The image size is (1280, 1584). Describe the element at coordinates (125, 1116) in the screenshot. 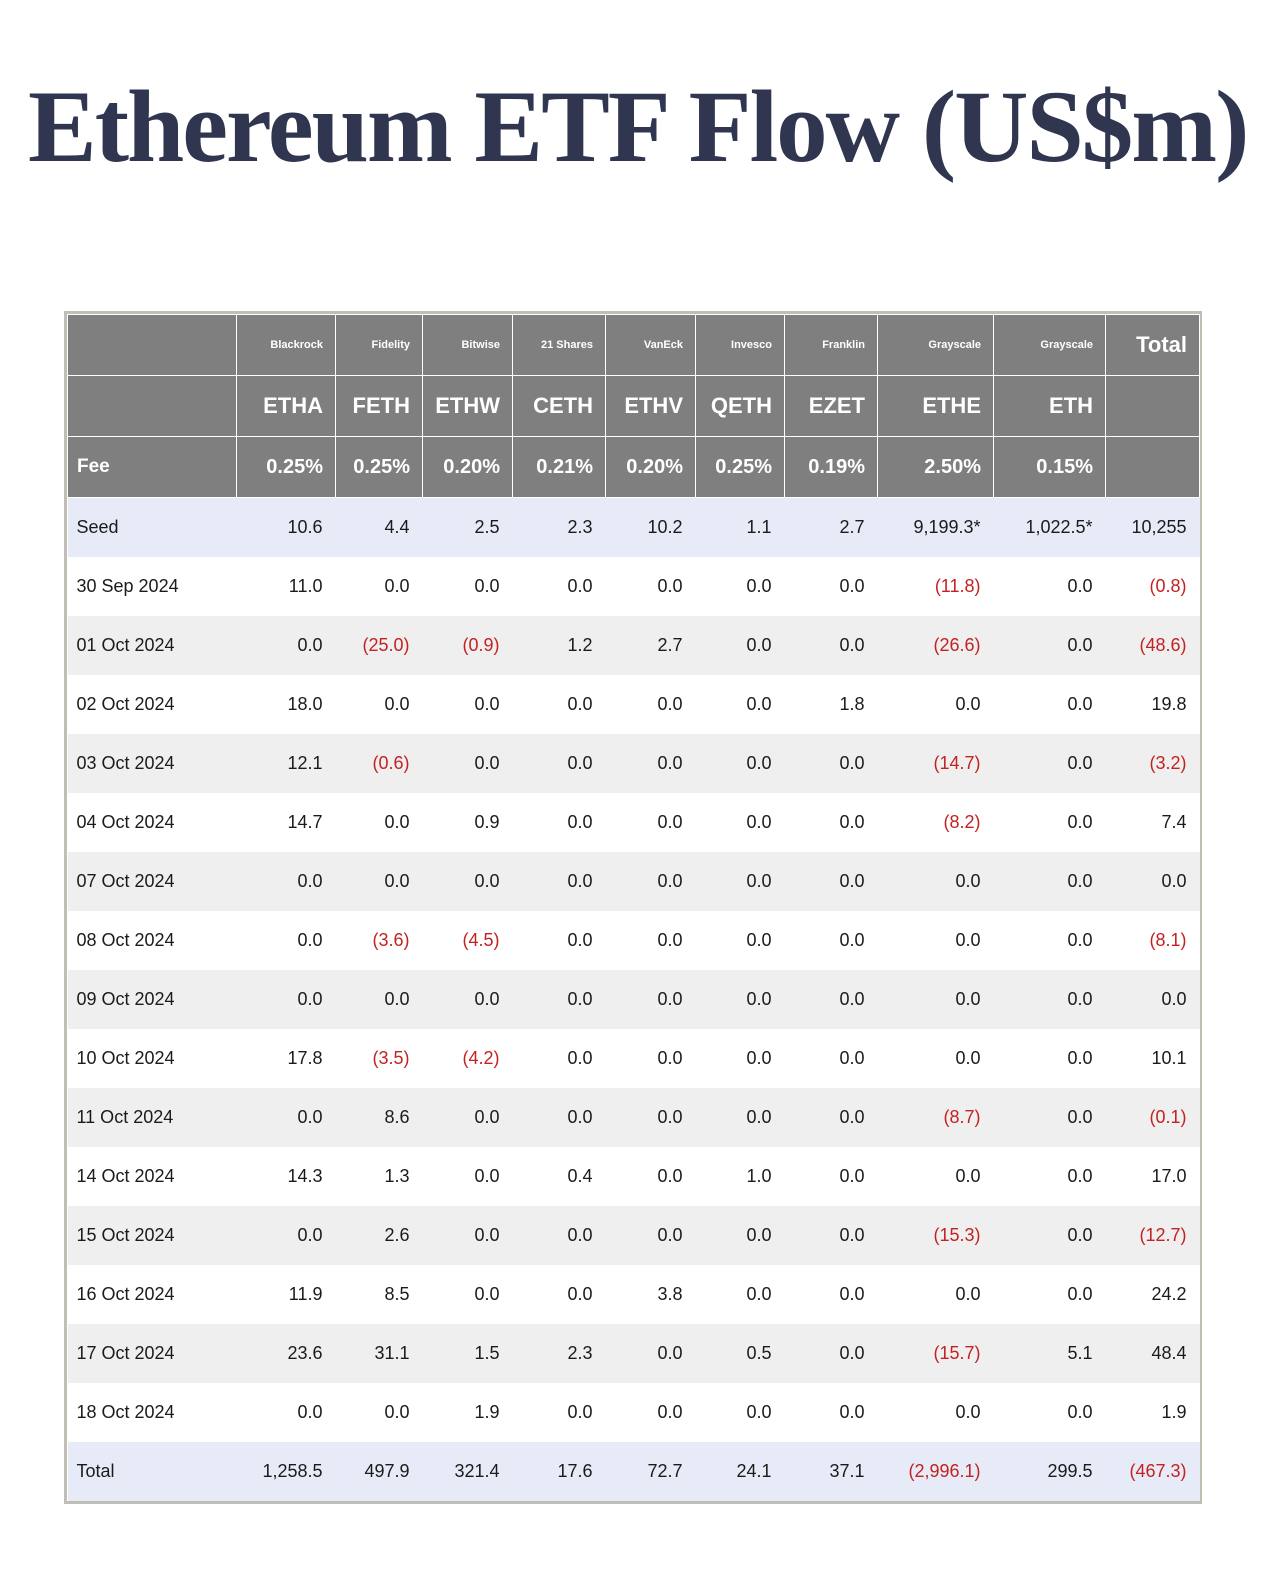

I see `row-label: 11 Oct 2024` at that location.